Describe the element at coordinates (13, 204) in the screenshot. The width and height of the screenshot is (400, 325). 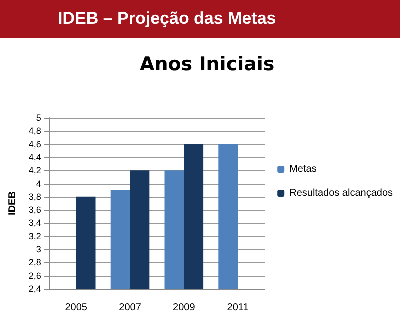
I see `y-axis-title: IDEB` at that location.